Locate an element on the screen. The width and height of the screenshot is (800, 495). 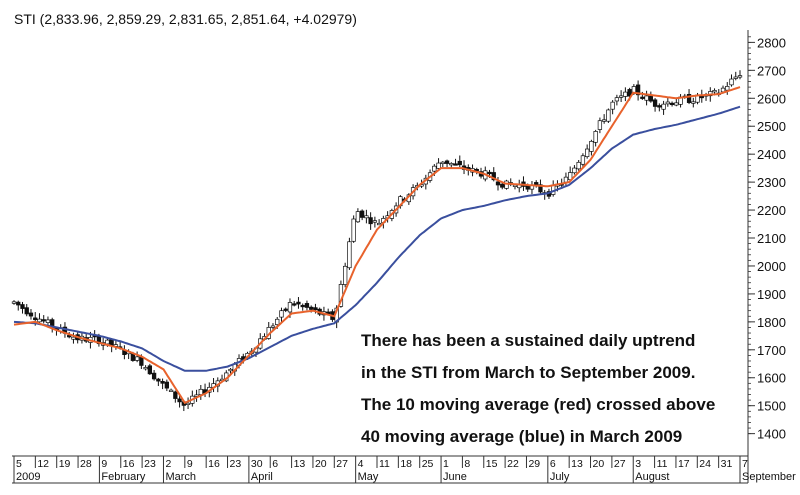
x-day-tick-label: 9 is located at coordinates (104, 464).